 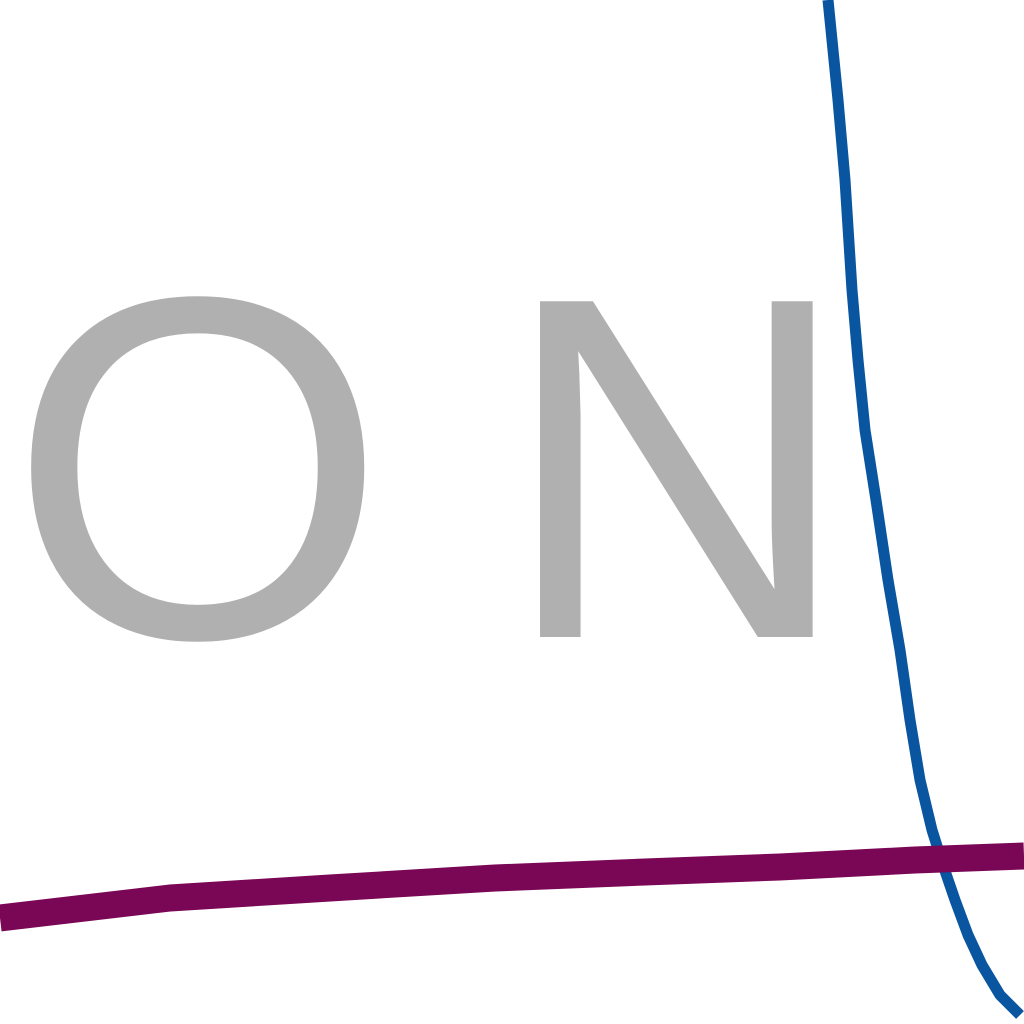 I want to click on purple-line, so click(x=512, y=887).